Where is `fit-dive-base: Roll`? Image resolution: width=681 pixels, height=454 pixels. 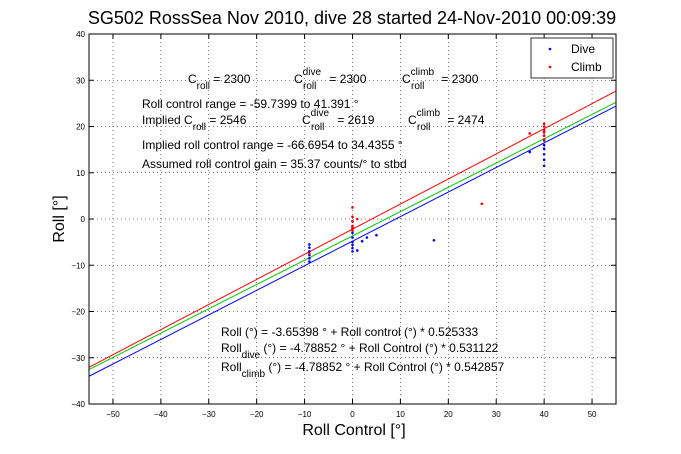 fit-dive-base: Roll is located at coordinates (231, 348).